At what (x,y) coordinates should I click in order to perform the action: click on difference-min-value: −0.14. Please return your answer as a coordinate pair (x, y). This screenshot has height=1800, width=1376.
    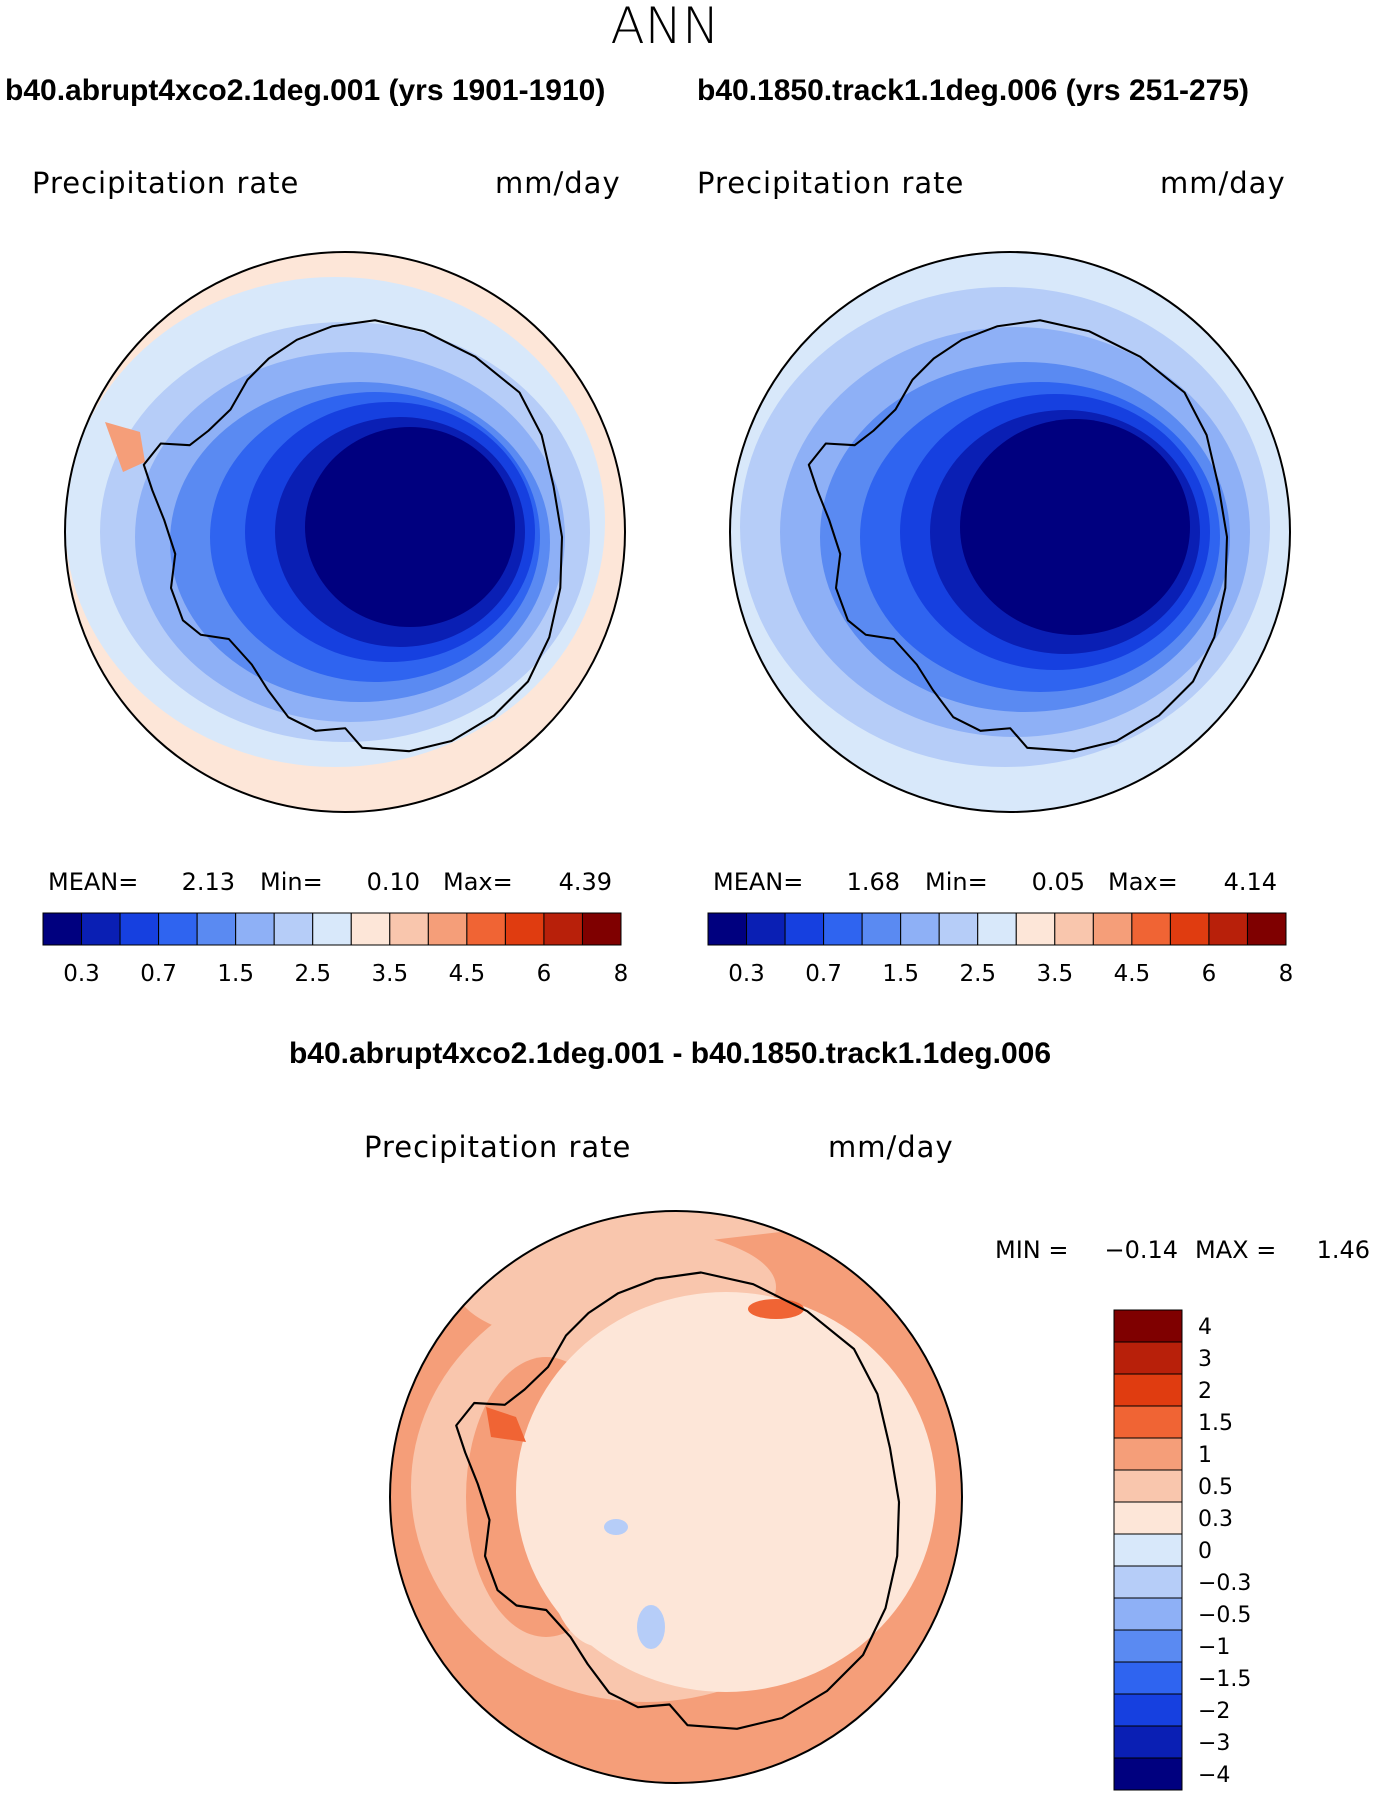
    Looking at the image, I should click on (1141, 1250).